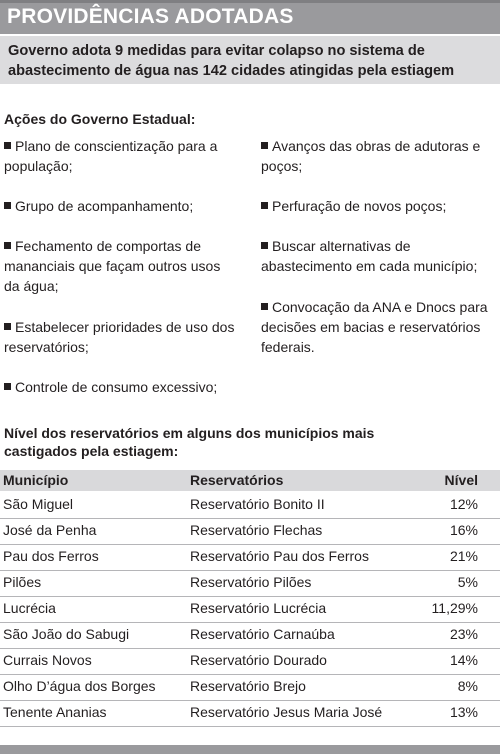 This screenshot has width=500, height=754. I want to click on cell-reservatorio: Reservatório Brejo, so click(248, 686).